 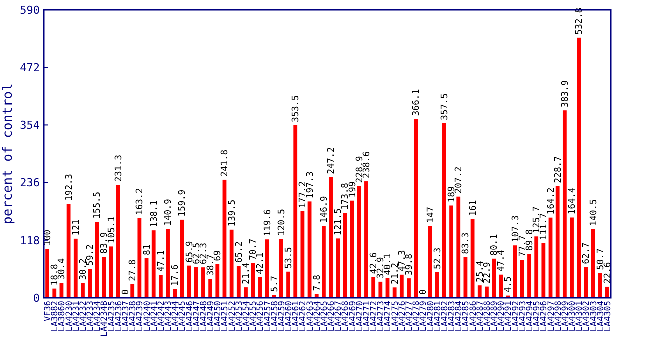 What do you see at coordinates (282, 222) in the screenshot?
I see `data-label: 120.5` at bounding box center [282, 222].